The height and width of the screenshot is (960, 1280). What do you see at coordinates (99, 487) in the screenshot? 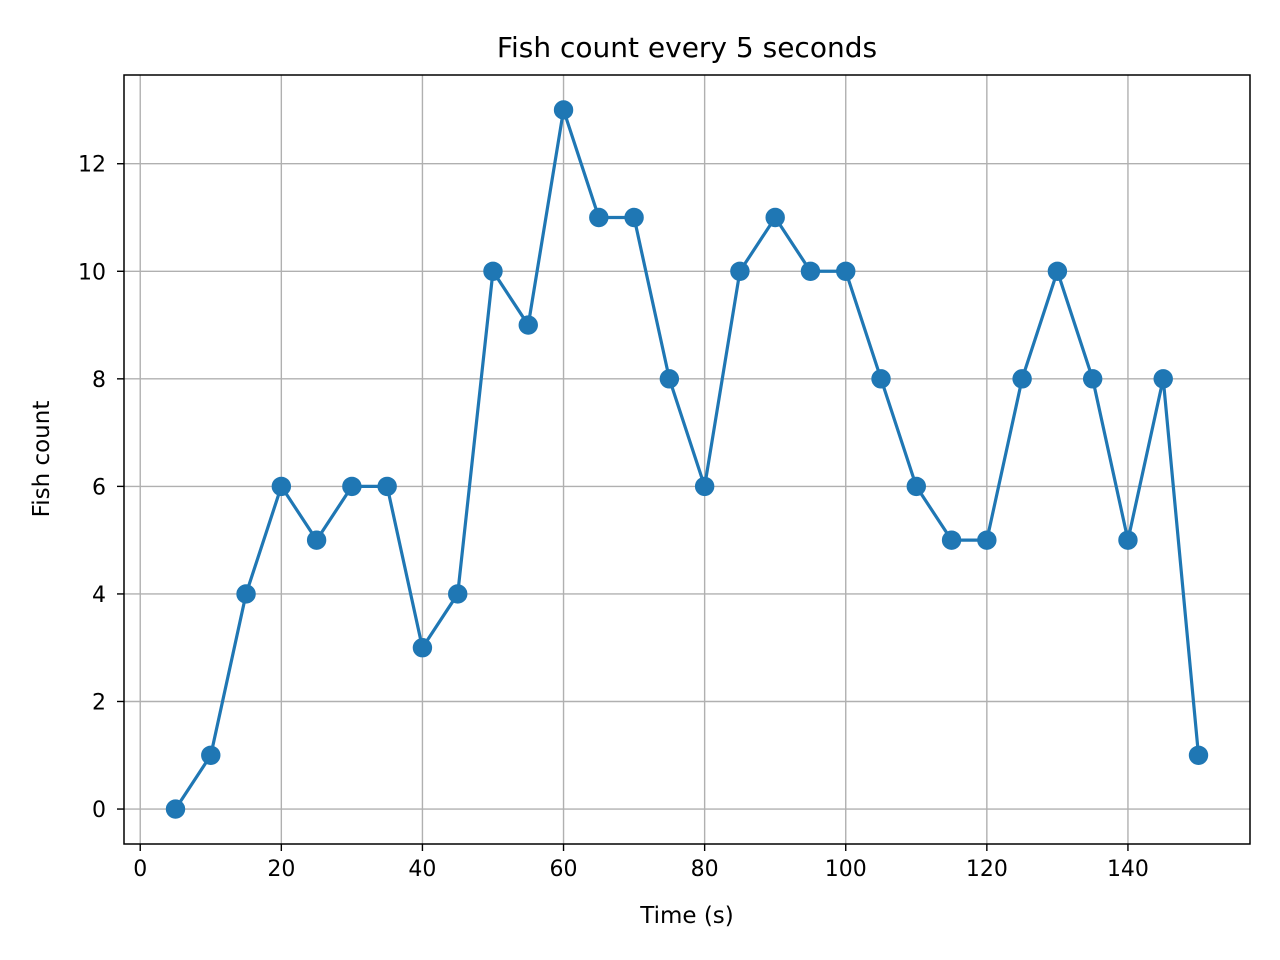
I see `y-tick-label: 6` at bounding box center [99, 487].